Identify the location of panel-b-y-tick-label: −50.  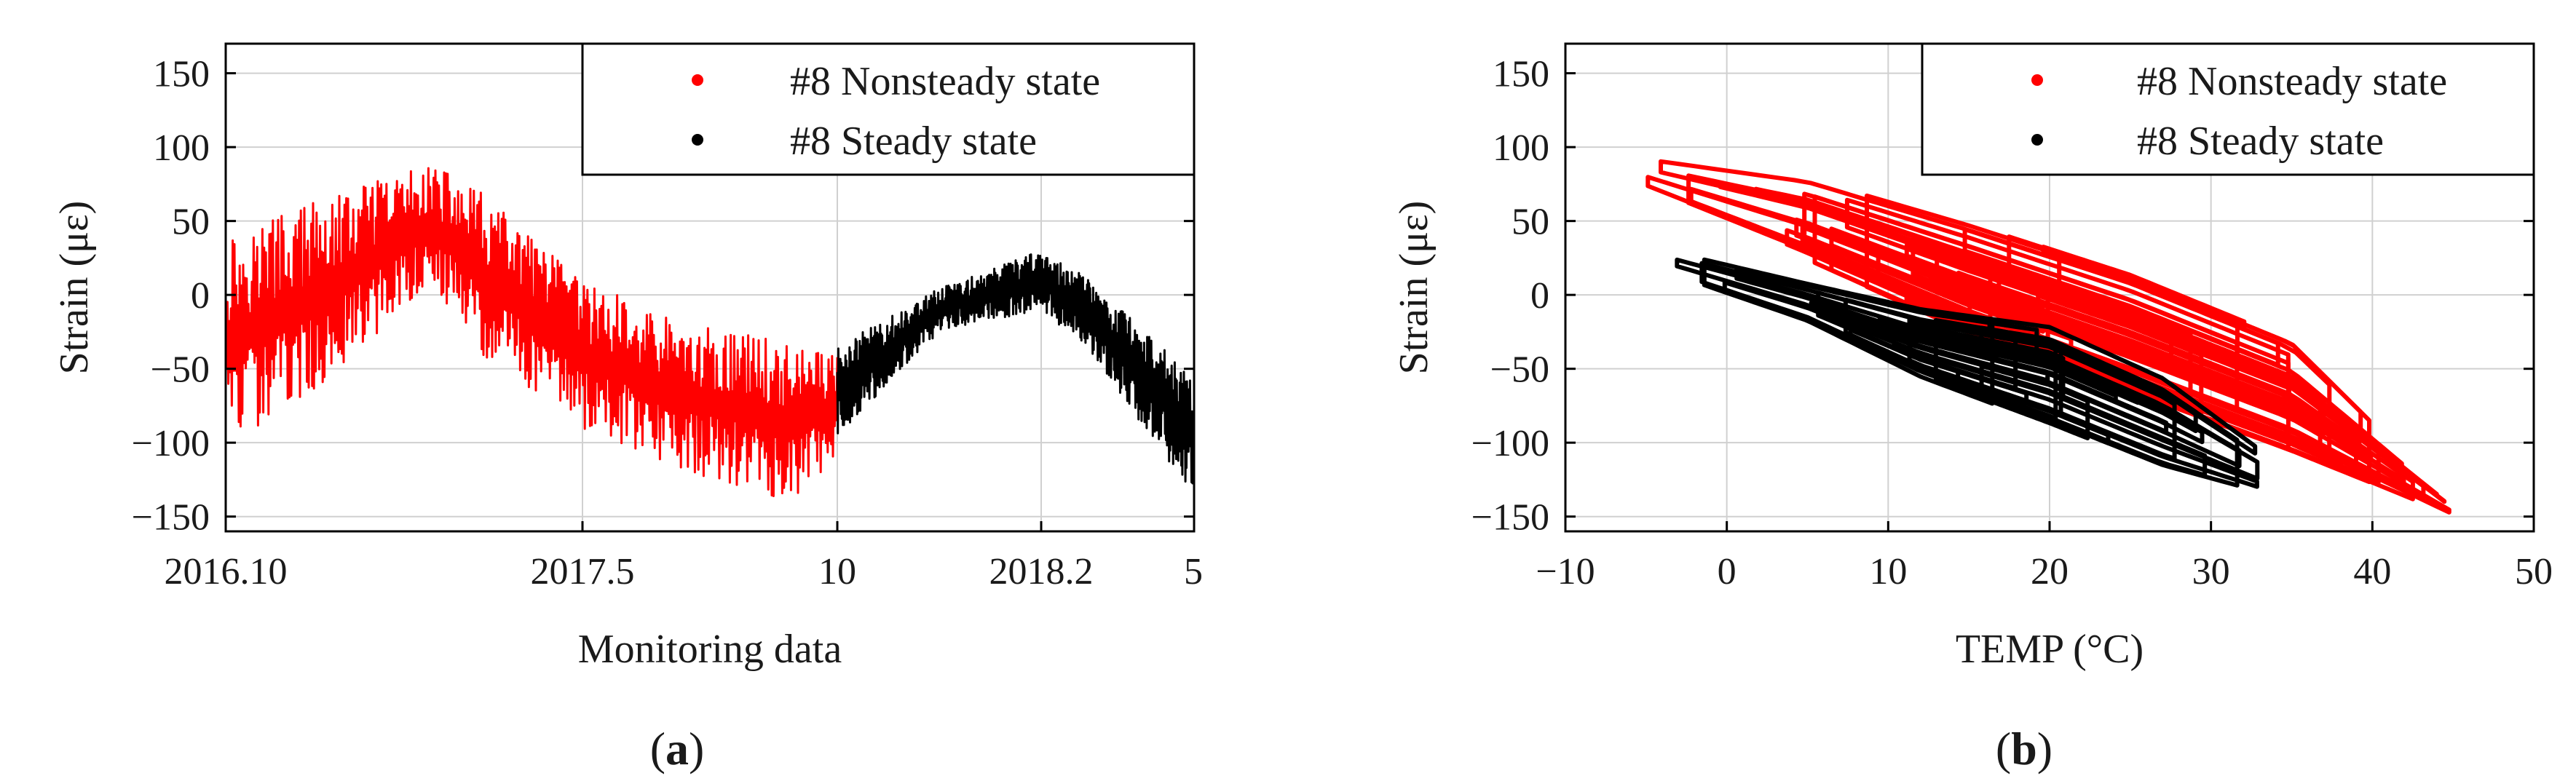
(1519, 370).